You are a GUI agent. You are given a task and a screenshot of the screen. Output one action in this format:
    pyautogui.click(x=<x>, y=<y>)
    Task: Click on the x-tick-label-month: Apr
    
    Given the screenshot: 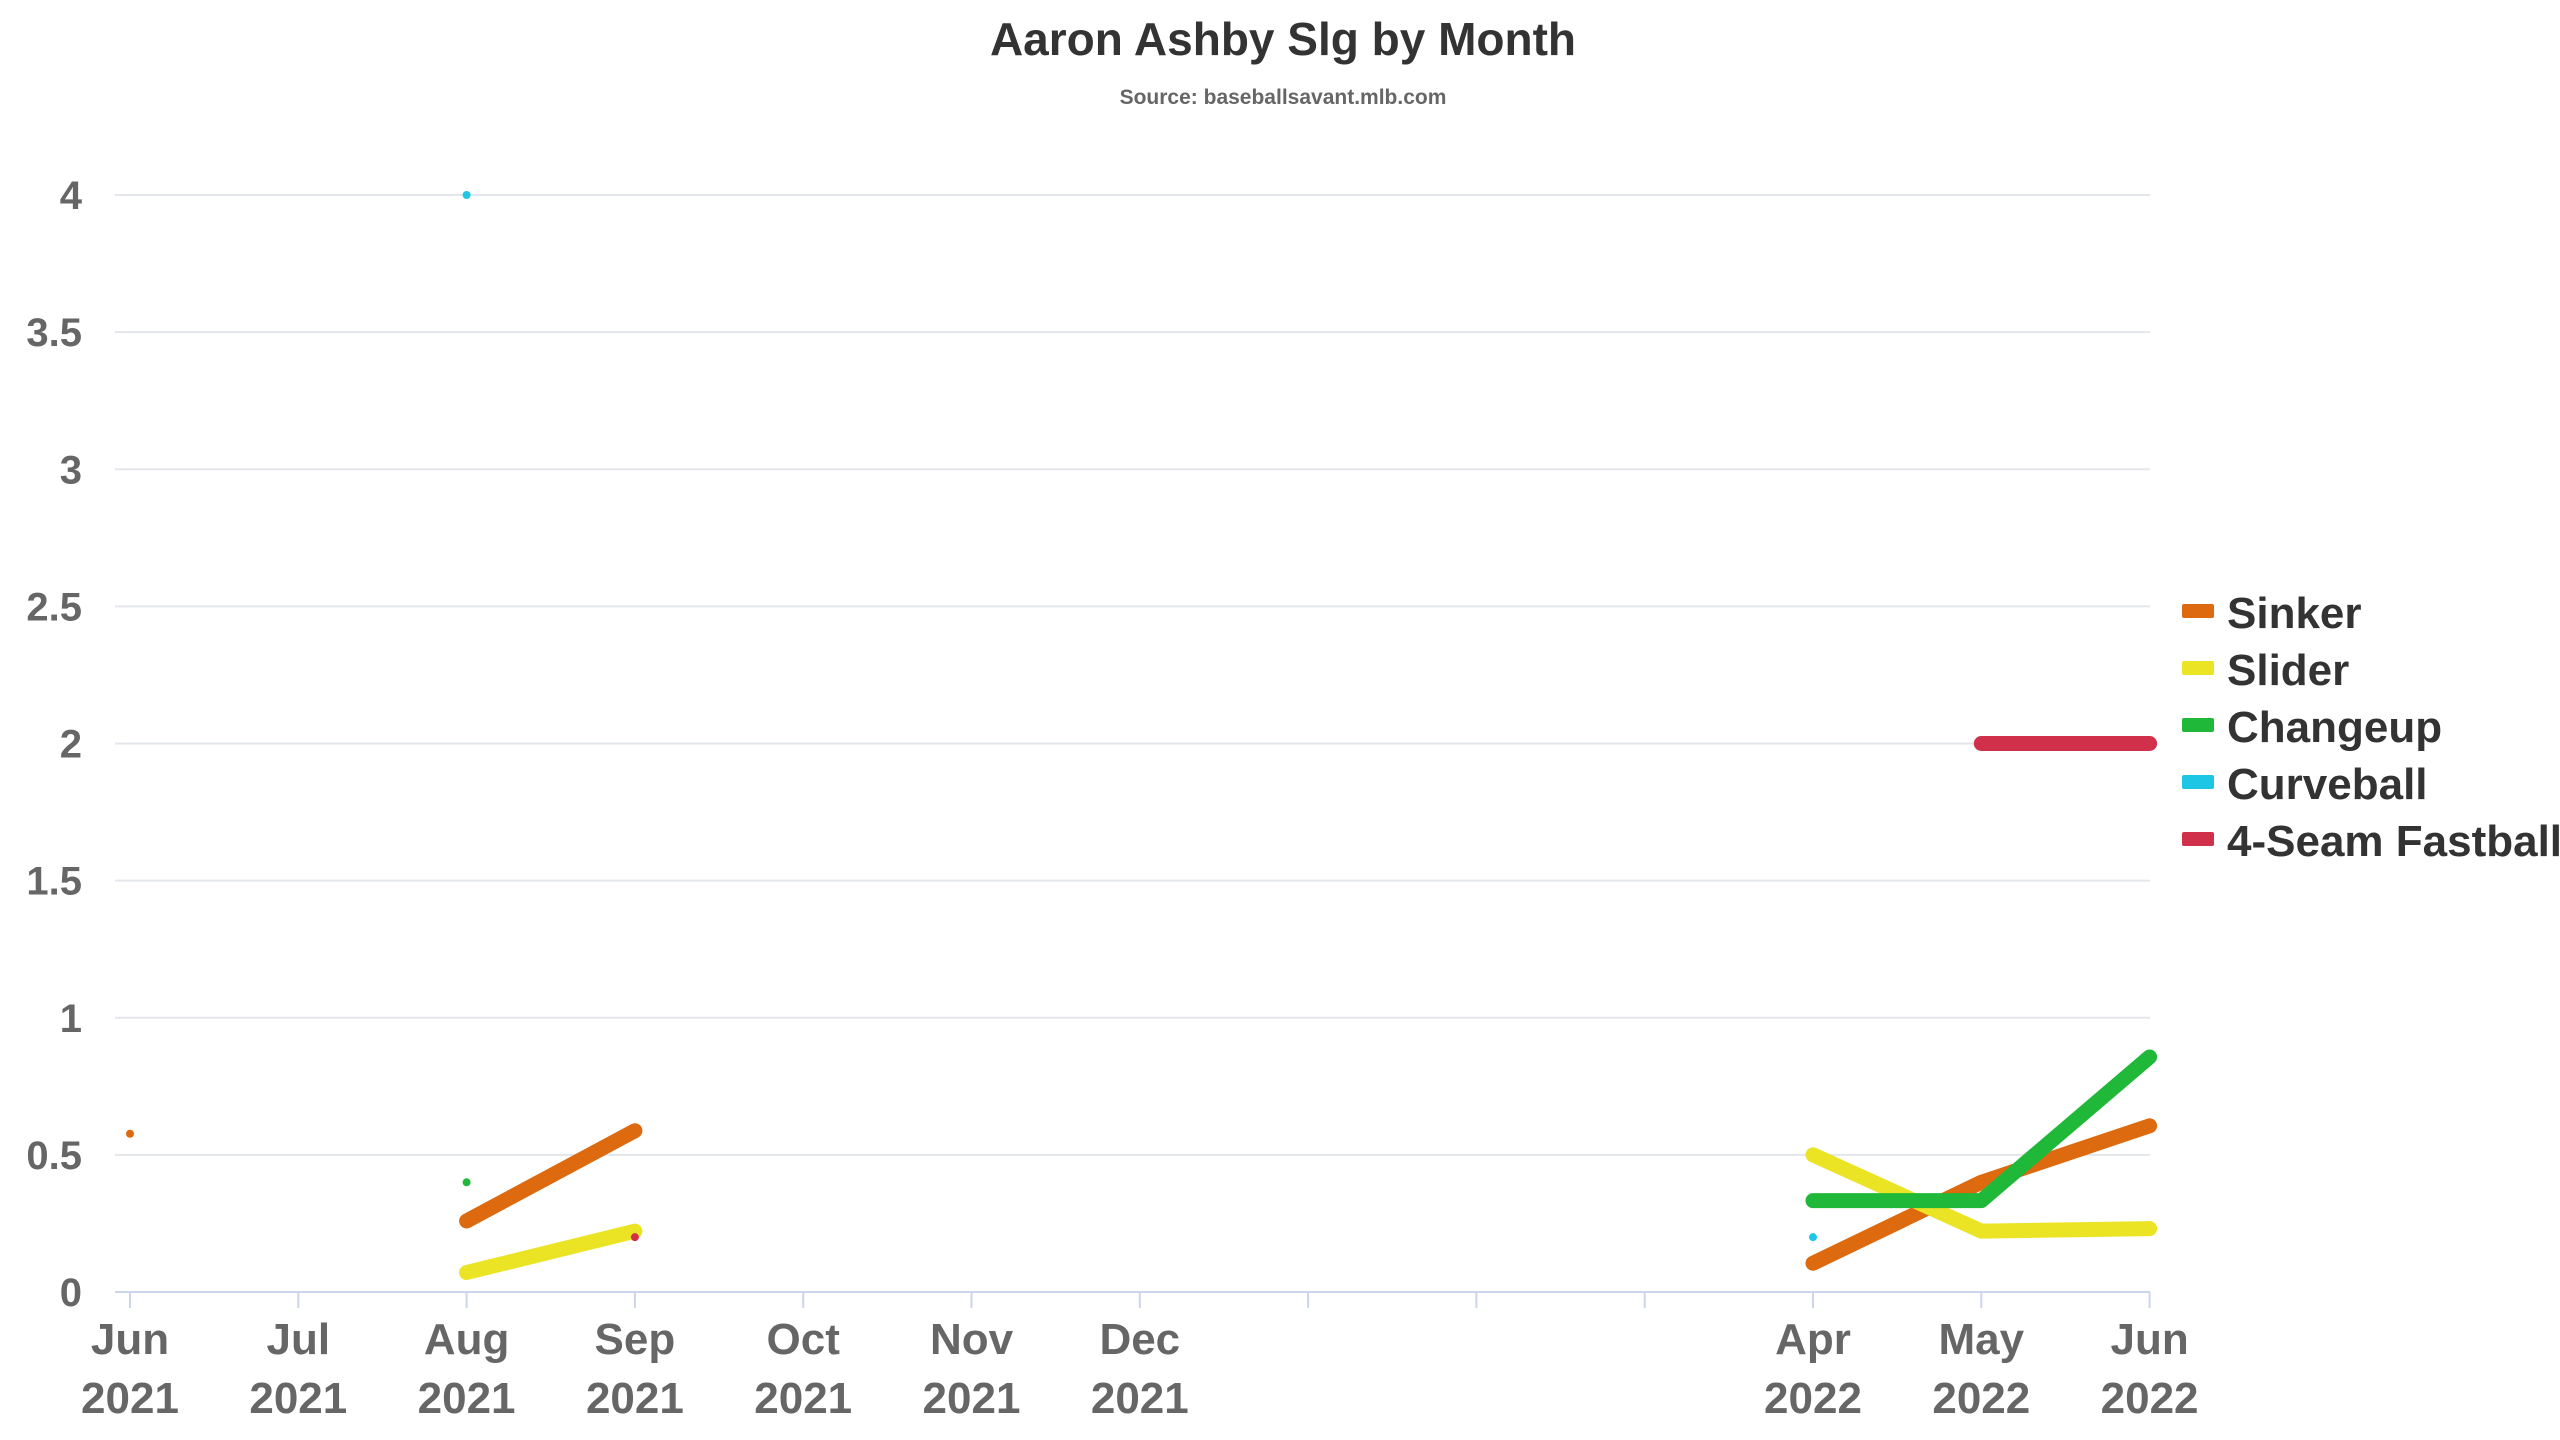 What is the action you would take?
    pyautogui.click(x=1813, y=1339)
    